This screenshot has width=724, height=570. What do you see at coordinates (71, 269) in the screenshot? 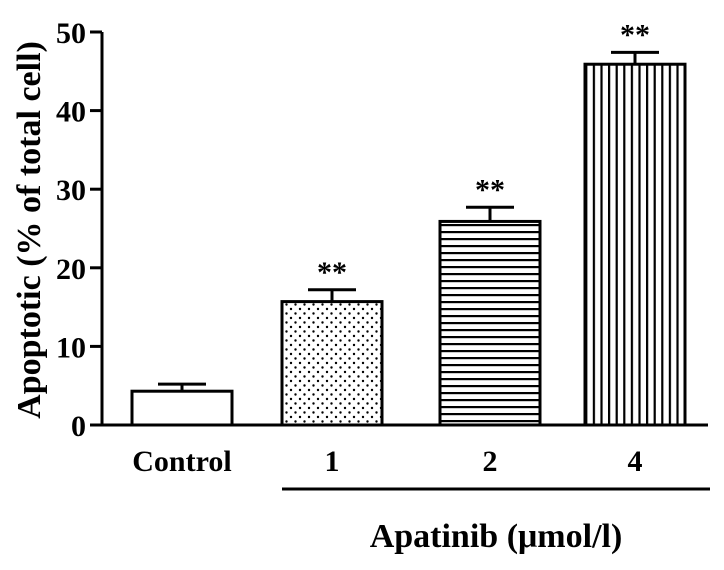
I see `y-tick-label: 20` at bounding box center [71, 269].